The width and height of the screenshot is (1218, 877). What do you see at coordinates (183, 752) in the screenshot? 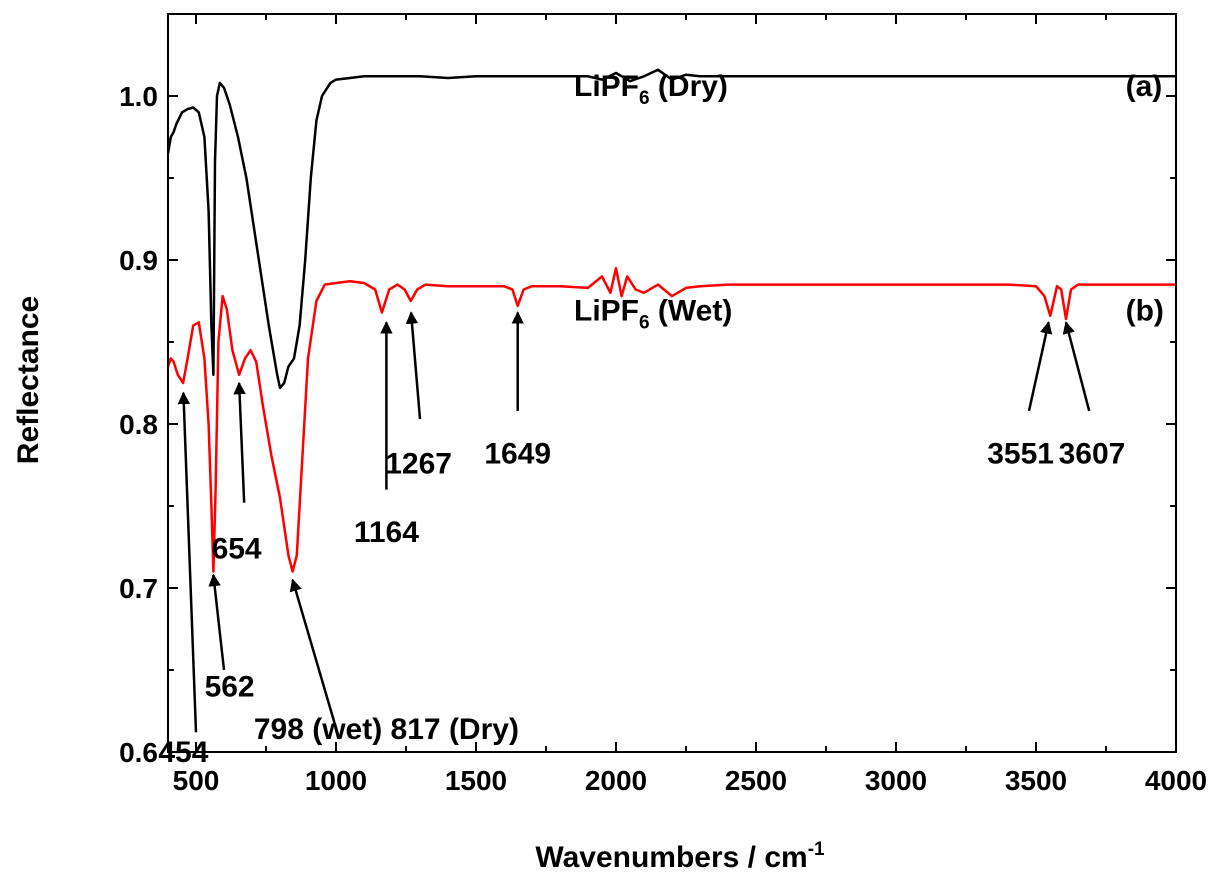
I see `annotation-label: 454` at bounding box center [183, 752].